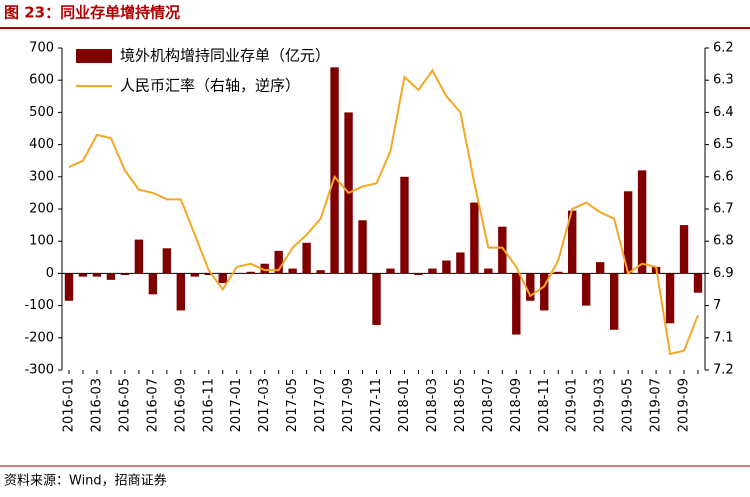  I want to click on x-tick-label: 2018-09, so click(516, 405).